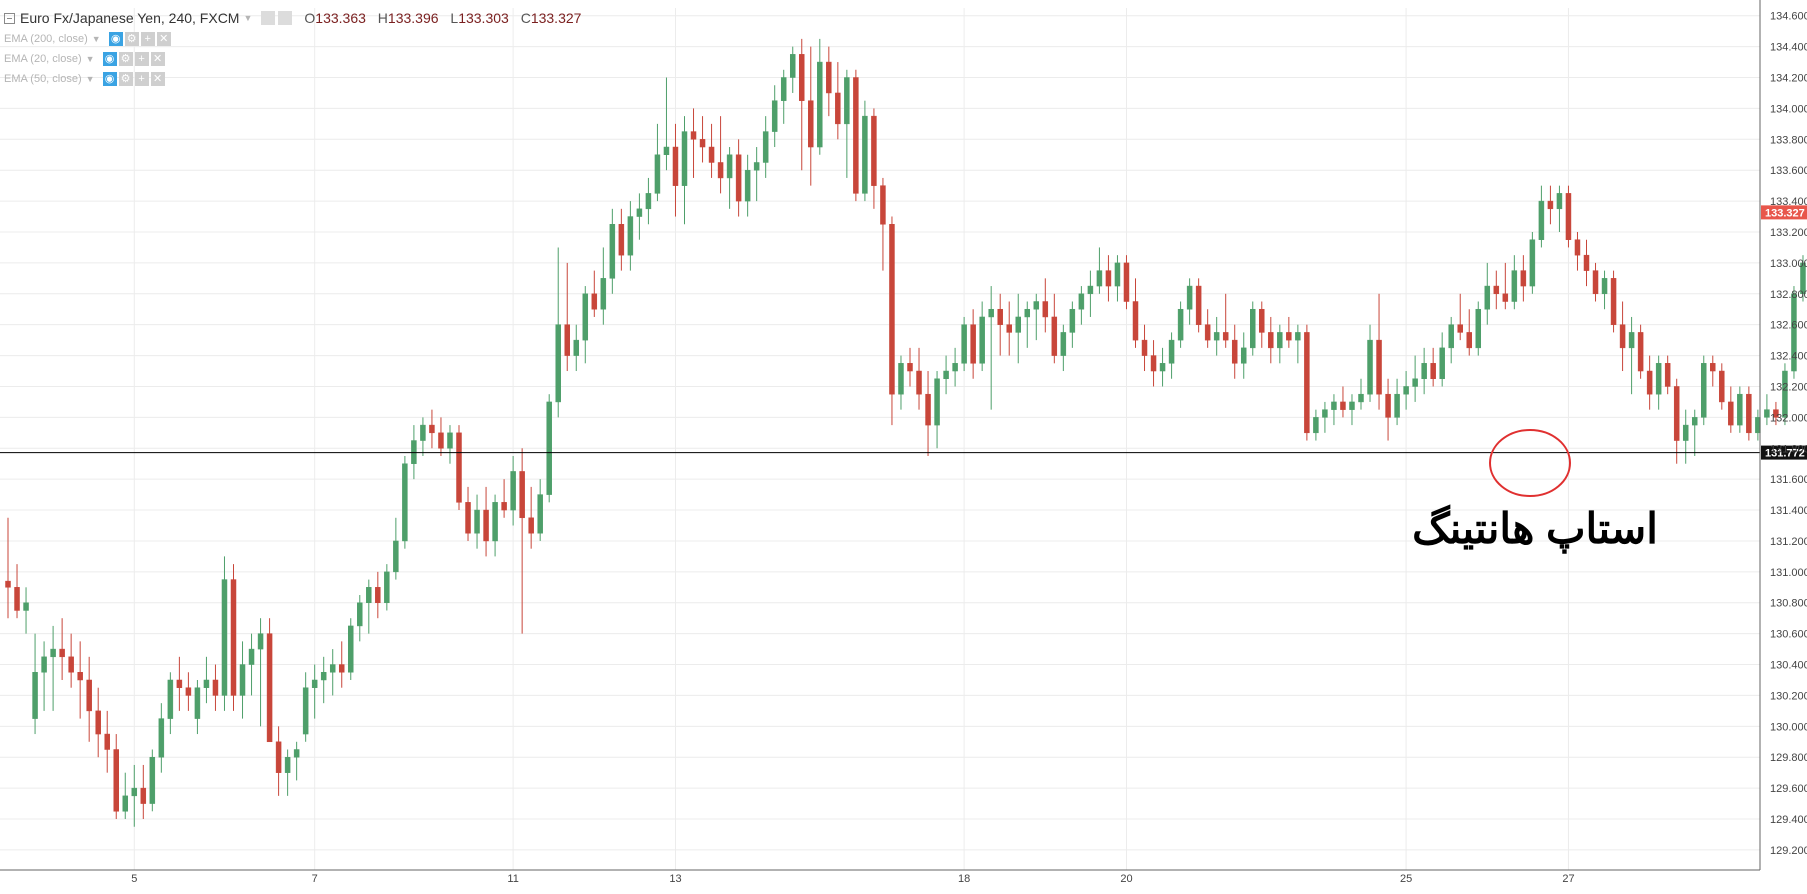 The width and height of the screenshot is (1807, 894). What do you see at coordinates (46, 39) in the screenshot?
I see `indicator-label: EMA (200, close)` at bounding box center [46, 39].